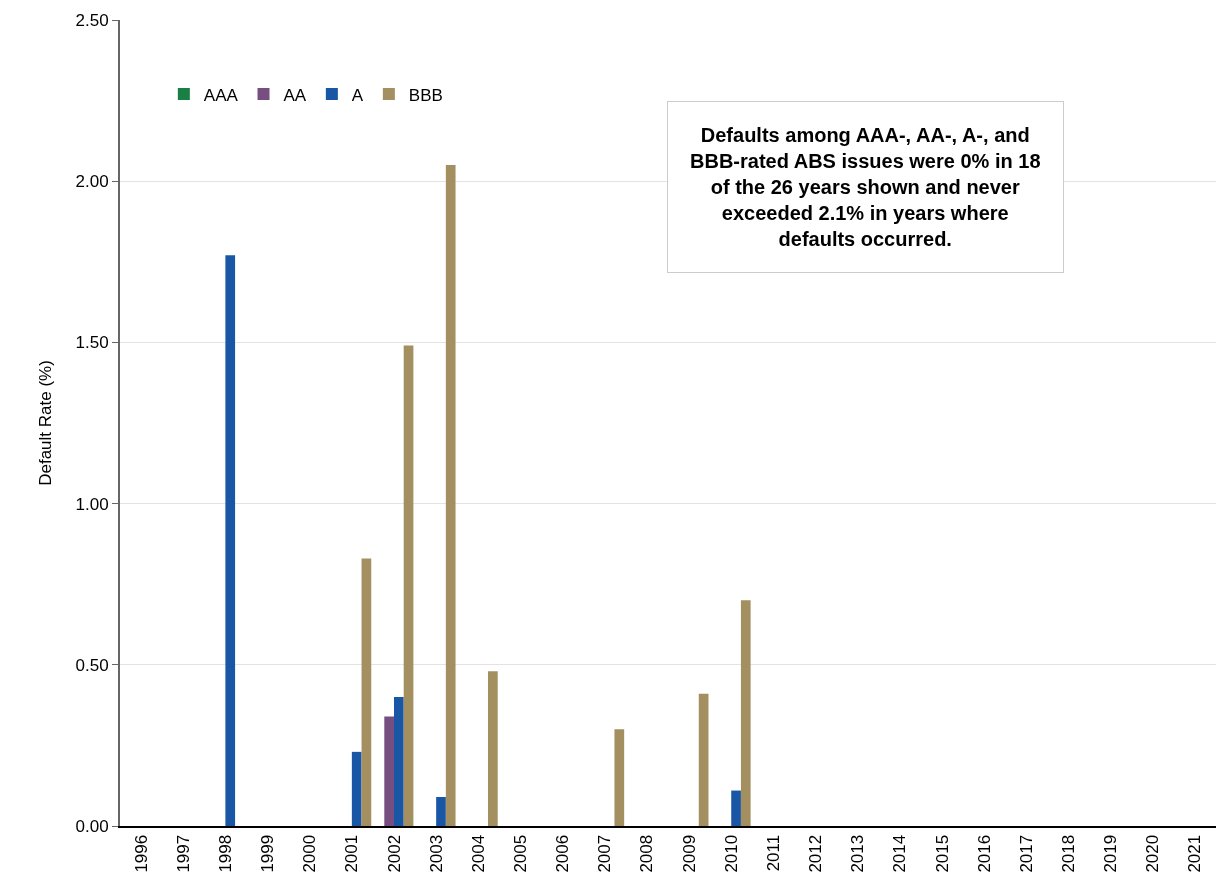 Image resolution: width=1218 pixels, height=896 pixels. Describe the element at coordinates (1153, 853) in the screenshot. I see `x-tick-label: 2020` at that location.